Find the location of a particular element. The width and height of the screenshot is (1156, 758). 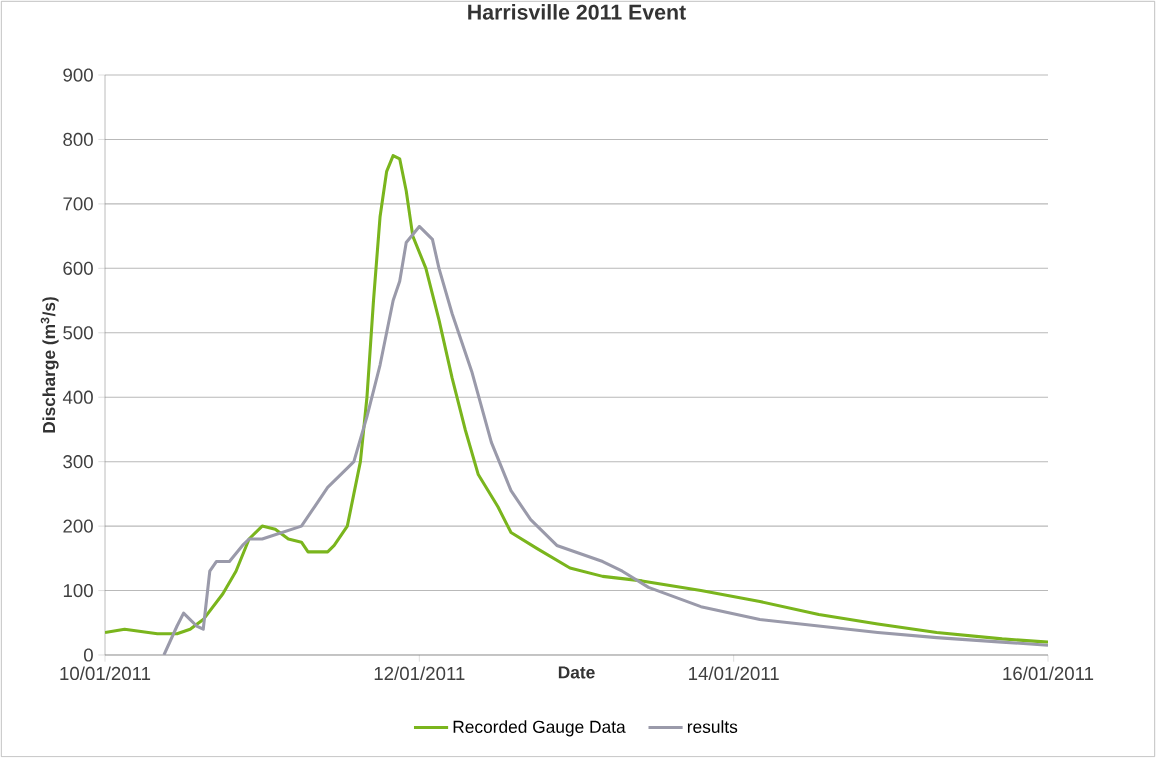

x-tick-label: 10/01/2011 is located at coordinates (105, 673).